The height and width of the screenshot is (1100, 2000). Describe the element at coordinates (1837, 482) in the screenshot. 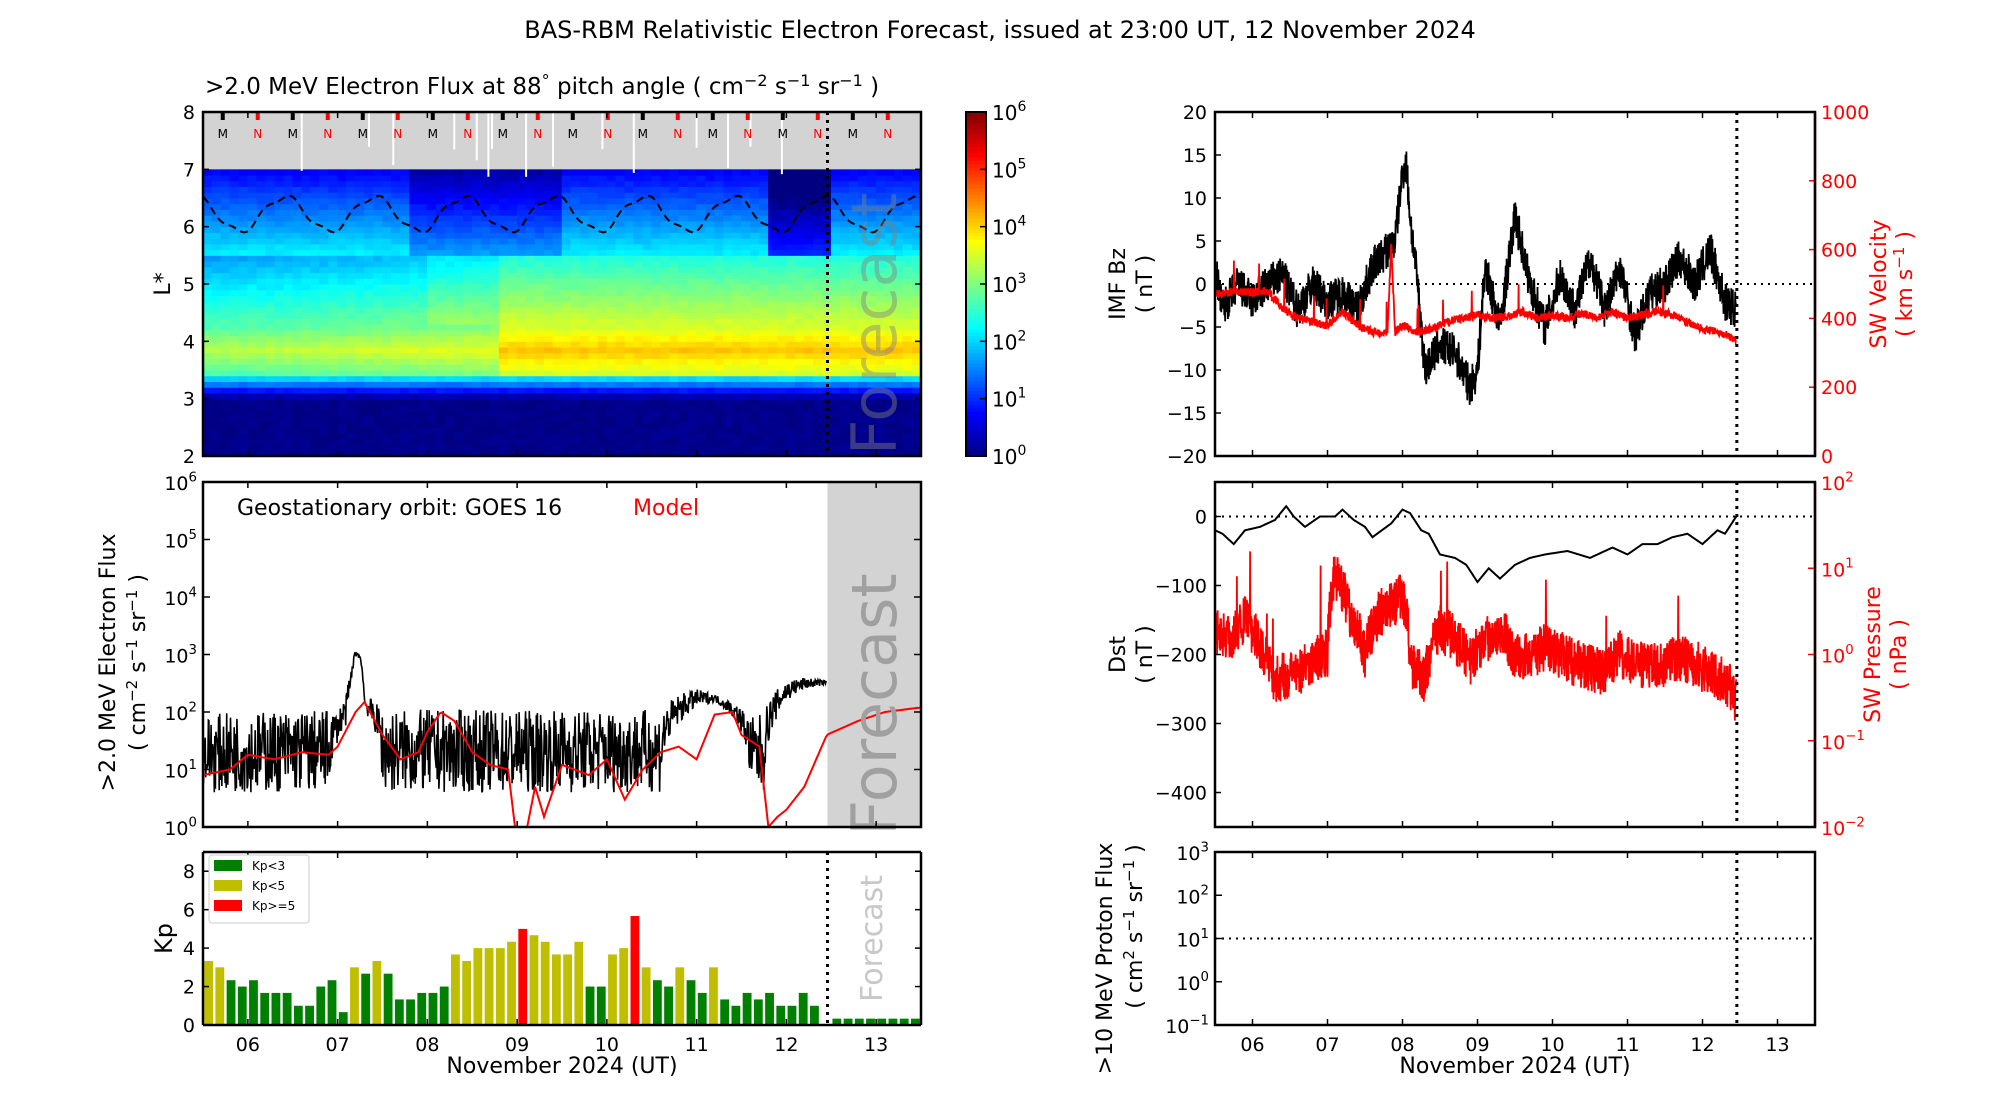

I see `y-right-tick-label: 102` at that location.